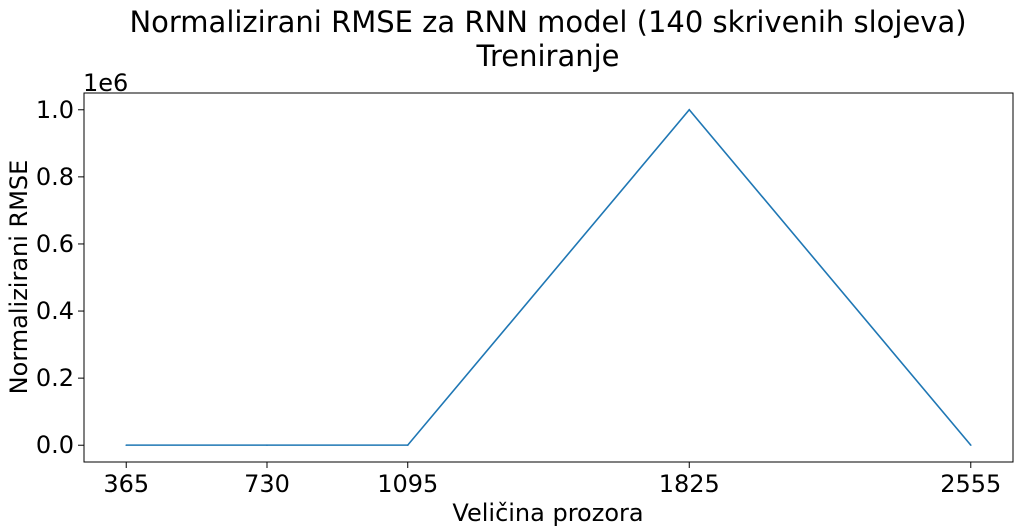 The width and height of the screenshot is (1020, 532). What do you see at coordinates (55, 244) in the screenshot?
I see `y-tick-label: 0.6` at bounding box center [55, 244].